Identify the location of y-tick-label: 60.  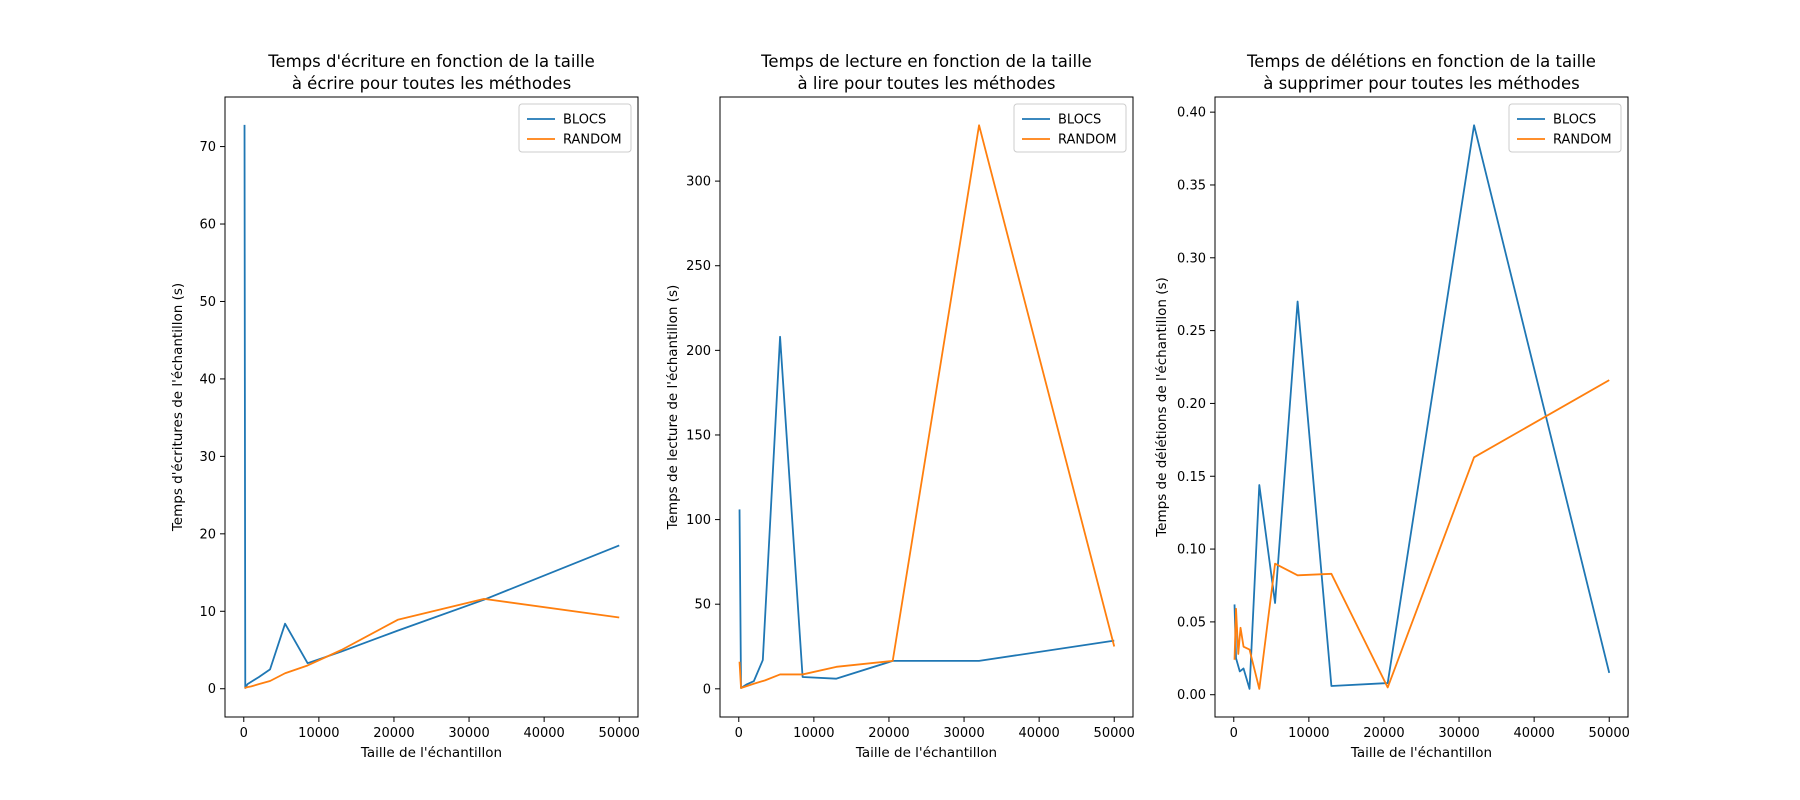
(207, 225).